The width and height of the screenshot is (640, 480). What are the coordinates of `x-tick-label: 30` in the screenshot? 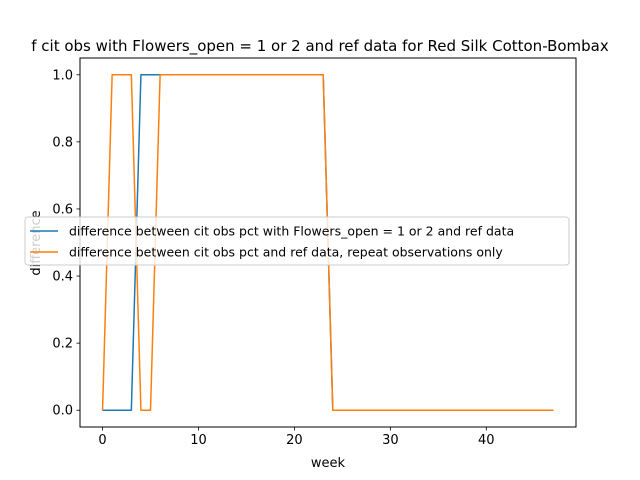 It's located at (390, 440).